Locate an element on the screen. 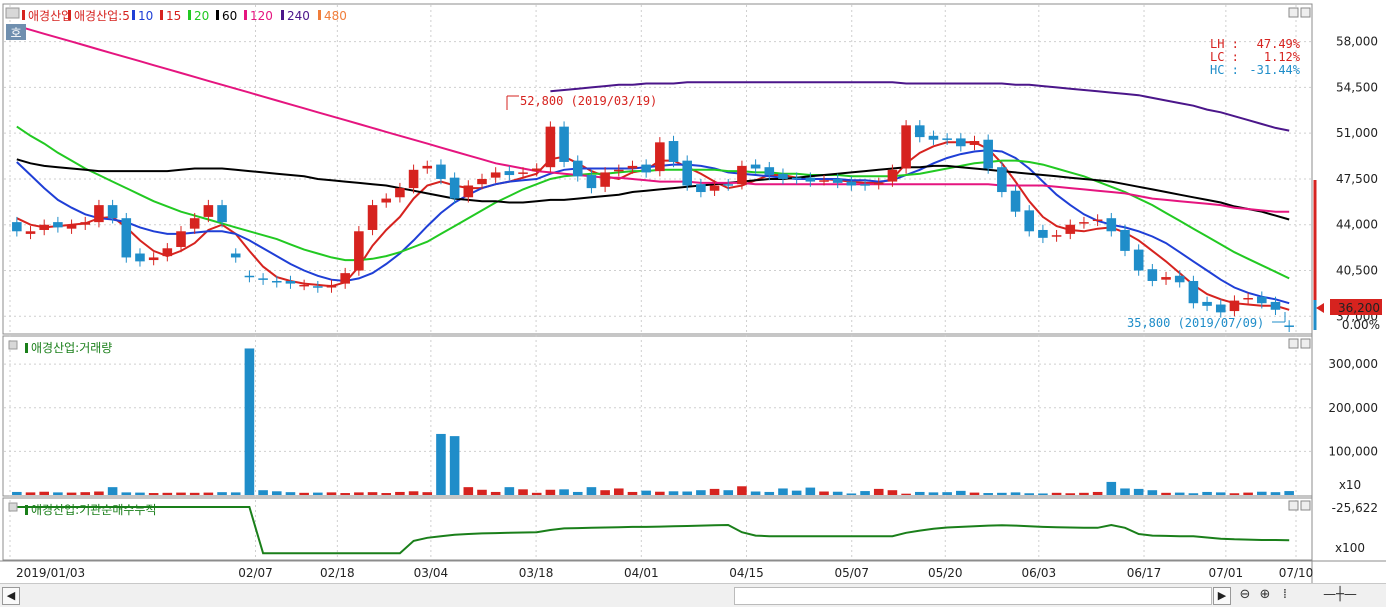  volume-ytick: 100,000 is located at coordinates (1353, 451).